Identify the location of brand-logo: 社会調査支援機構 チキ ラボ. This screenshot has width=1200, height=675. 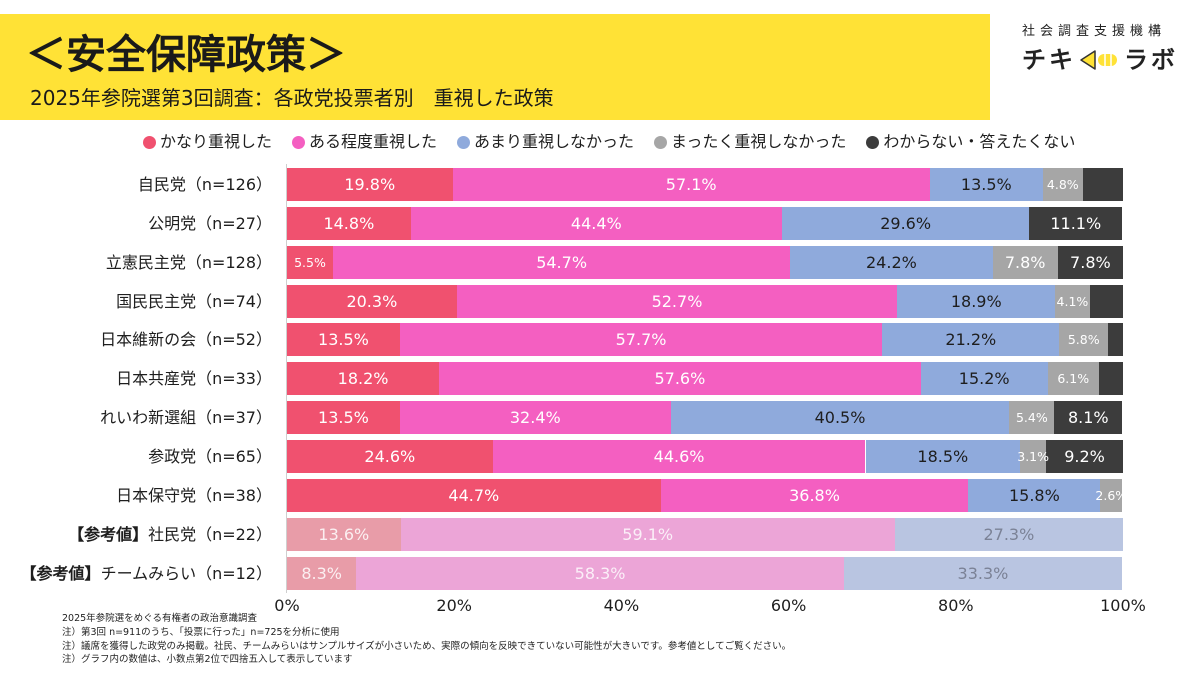
(1107, 48).